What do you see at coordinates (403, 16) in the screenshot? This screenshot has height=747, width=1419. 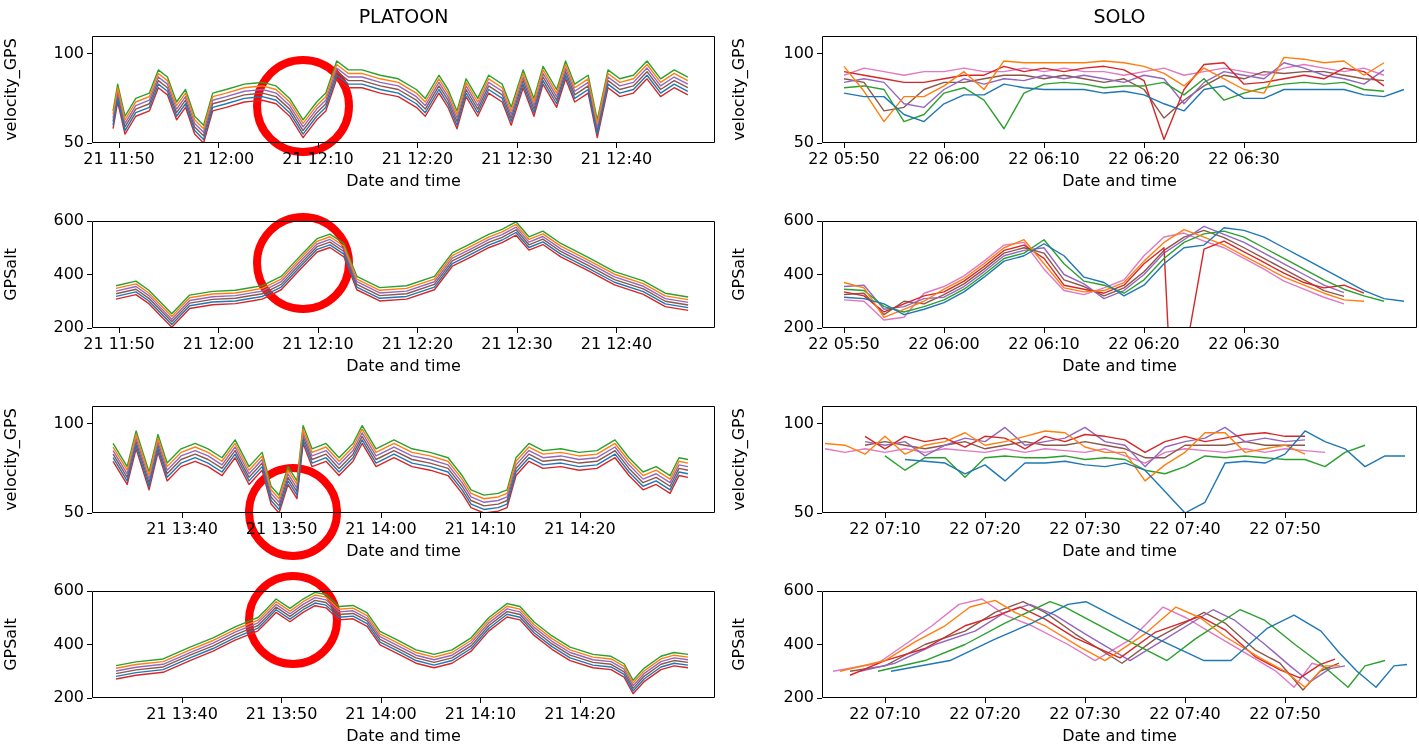 I see `chart-title: PLATOON` at bounding box center [403, 16].